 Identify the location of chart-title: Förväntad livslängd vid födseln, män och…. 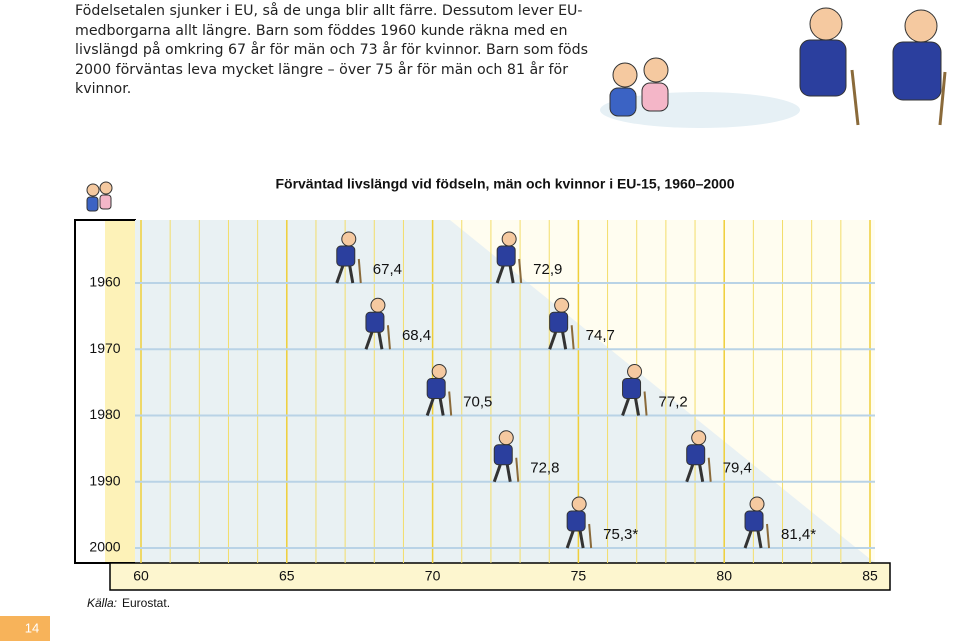
(504, 184).